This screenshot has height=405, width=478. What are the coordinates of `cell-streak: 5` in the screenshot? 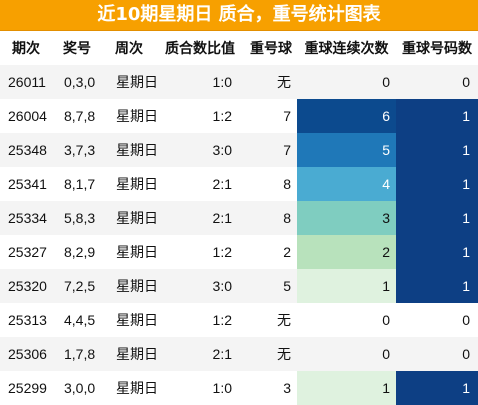 It's located at (346, 150).